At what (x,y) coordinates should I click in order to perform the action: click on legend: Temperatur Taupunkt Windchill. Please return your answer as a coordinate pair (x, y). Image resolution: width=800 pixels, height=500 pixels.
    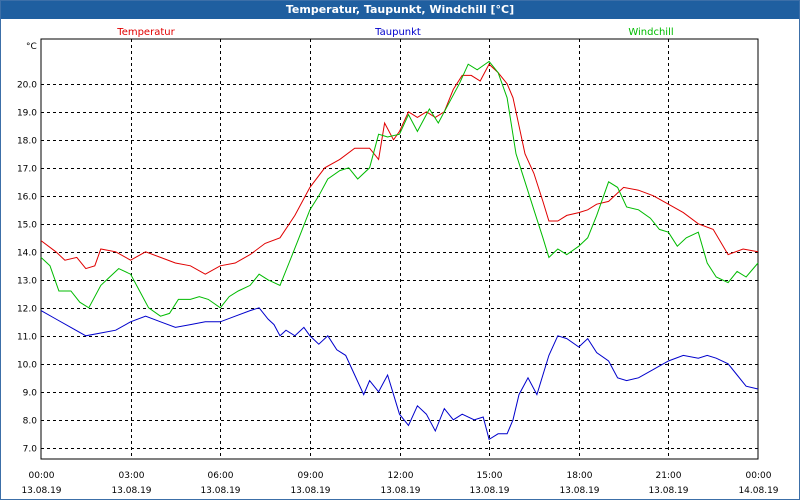
    Looking at the image, I should click on (394, 32).